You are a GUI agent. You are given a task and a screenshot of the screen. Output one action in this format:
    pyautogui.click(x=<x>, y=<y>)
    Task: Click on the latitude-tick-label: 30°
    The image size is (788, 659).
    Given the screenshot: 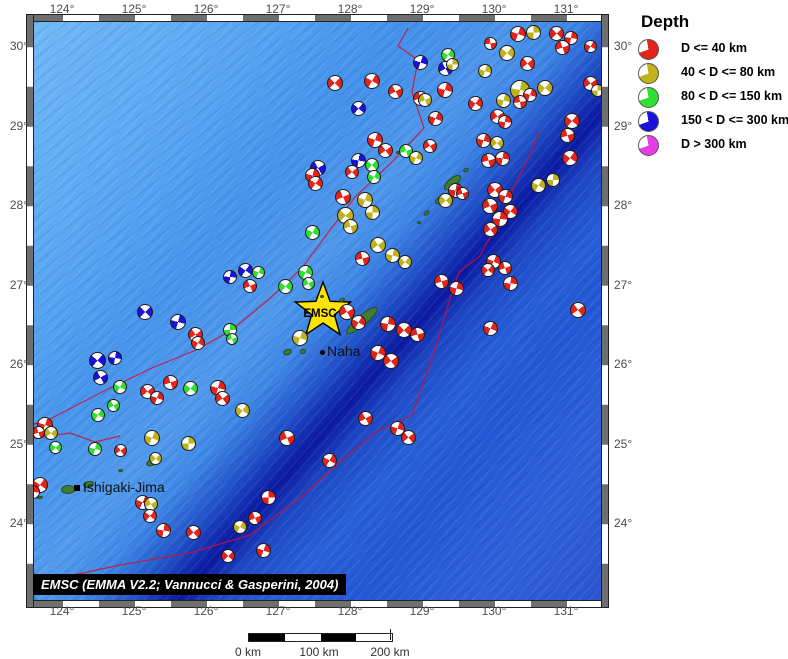 What is the action you would take?
    pyautogui.click(x=18, y=46)
    